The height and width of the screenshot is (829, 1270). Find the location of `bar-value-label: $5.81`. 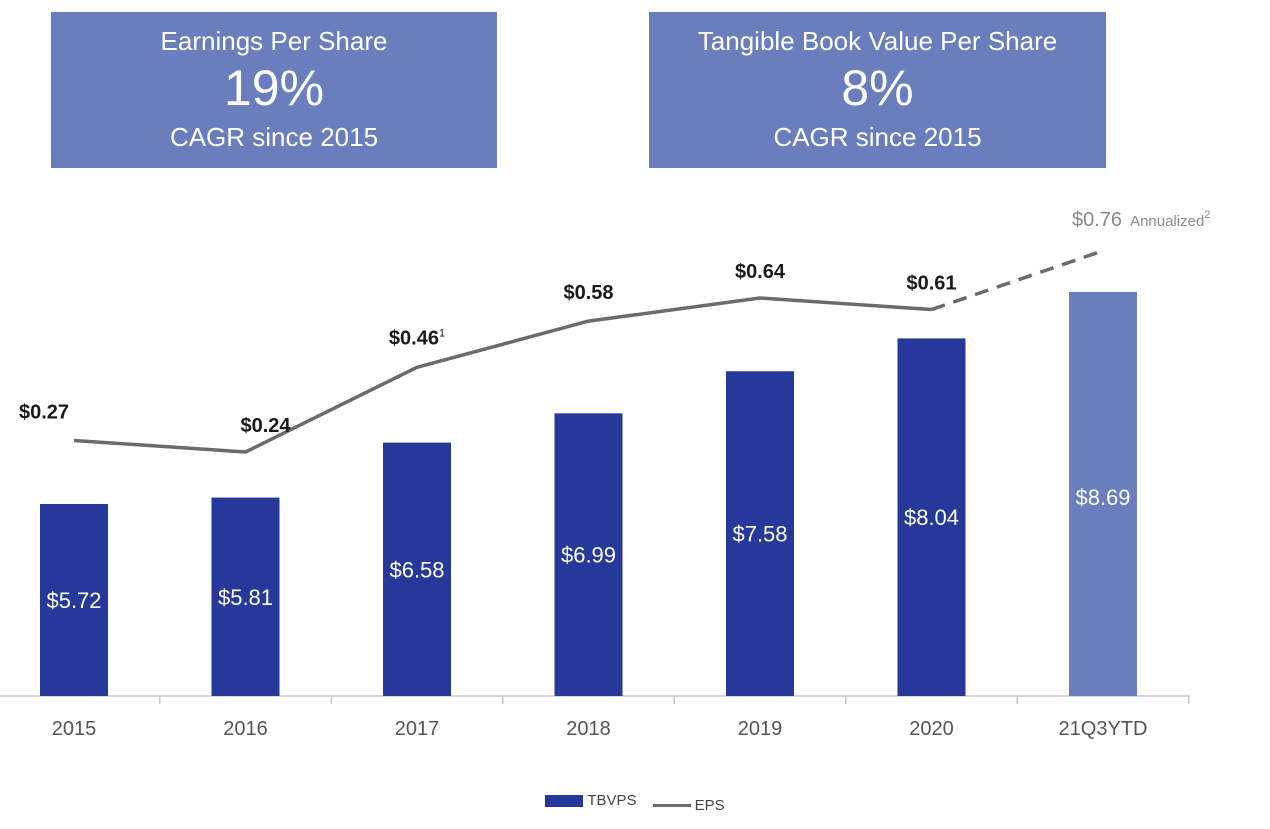

bar-value-label: $5.81 is located at coordinates (245, 597).